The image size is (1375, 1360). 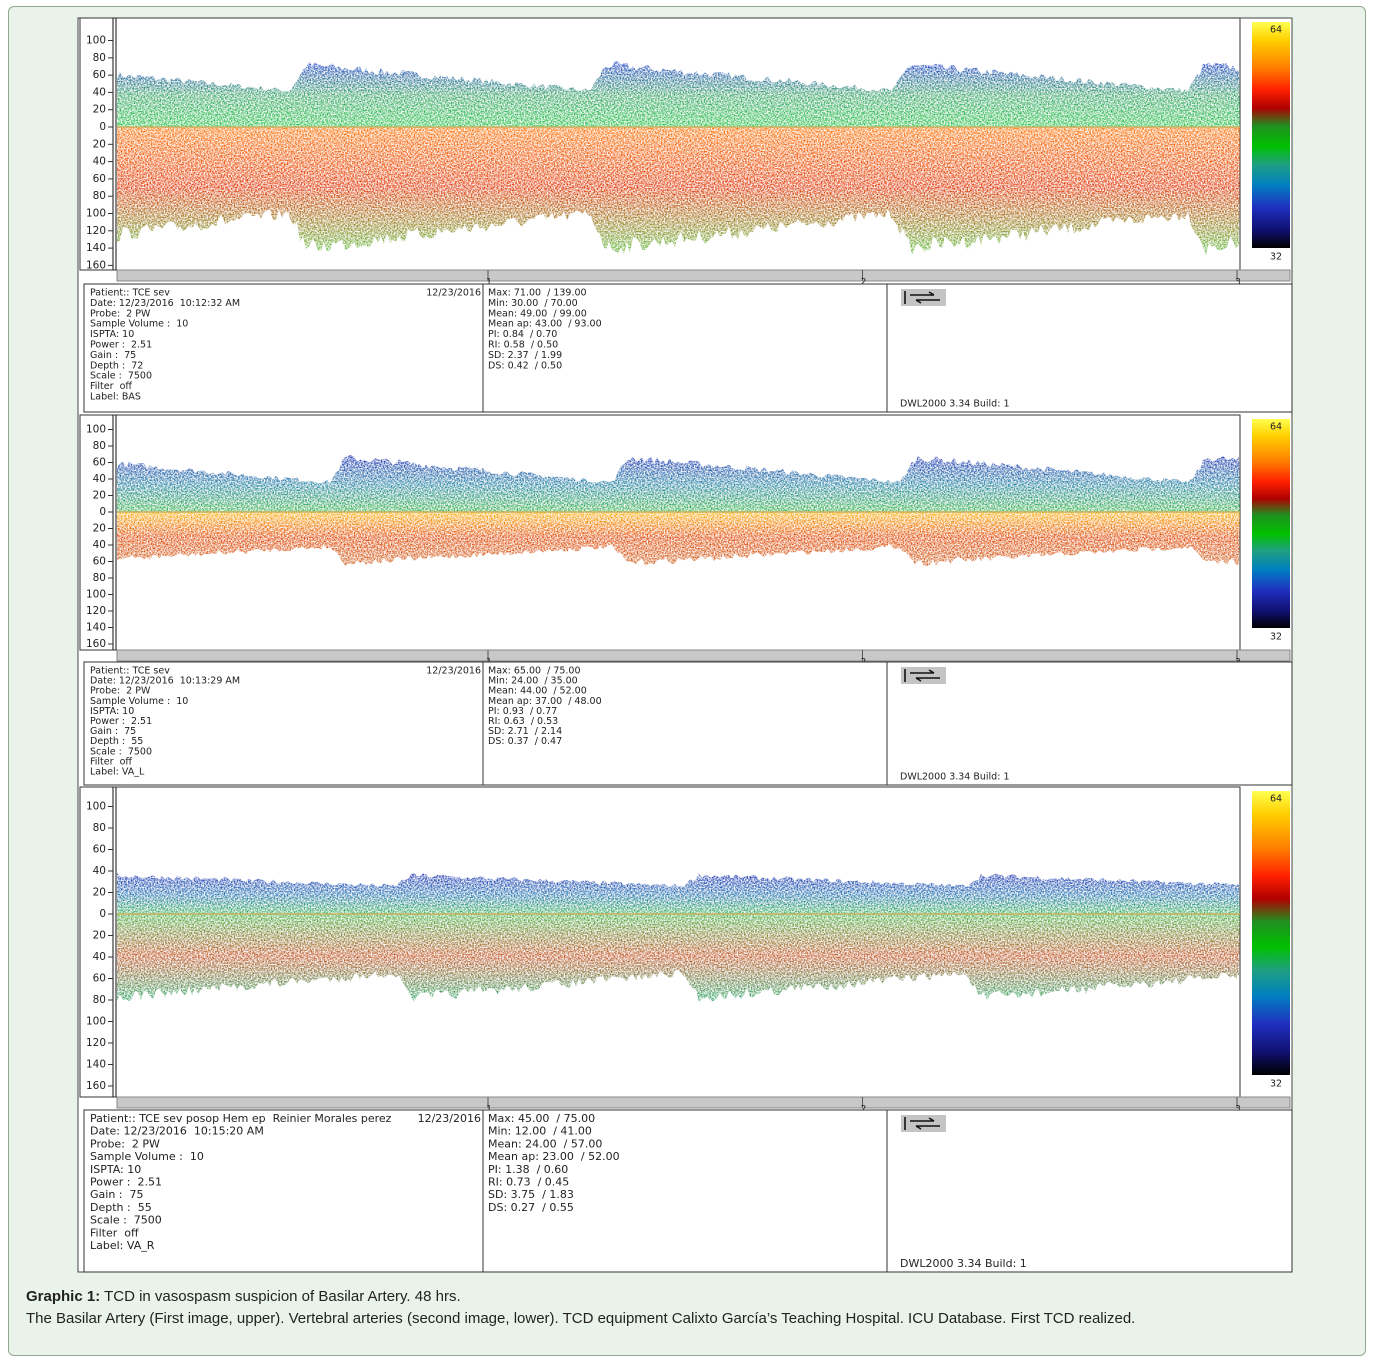 What do you see at coordinates (489, 283) in the screenshot?
I see `time-label: 1` at bounding box center [489, 283].